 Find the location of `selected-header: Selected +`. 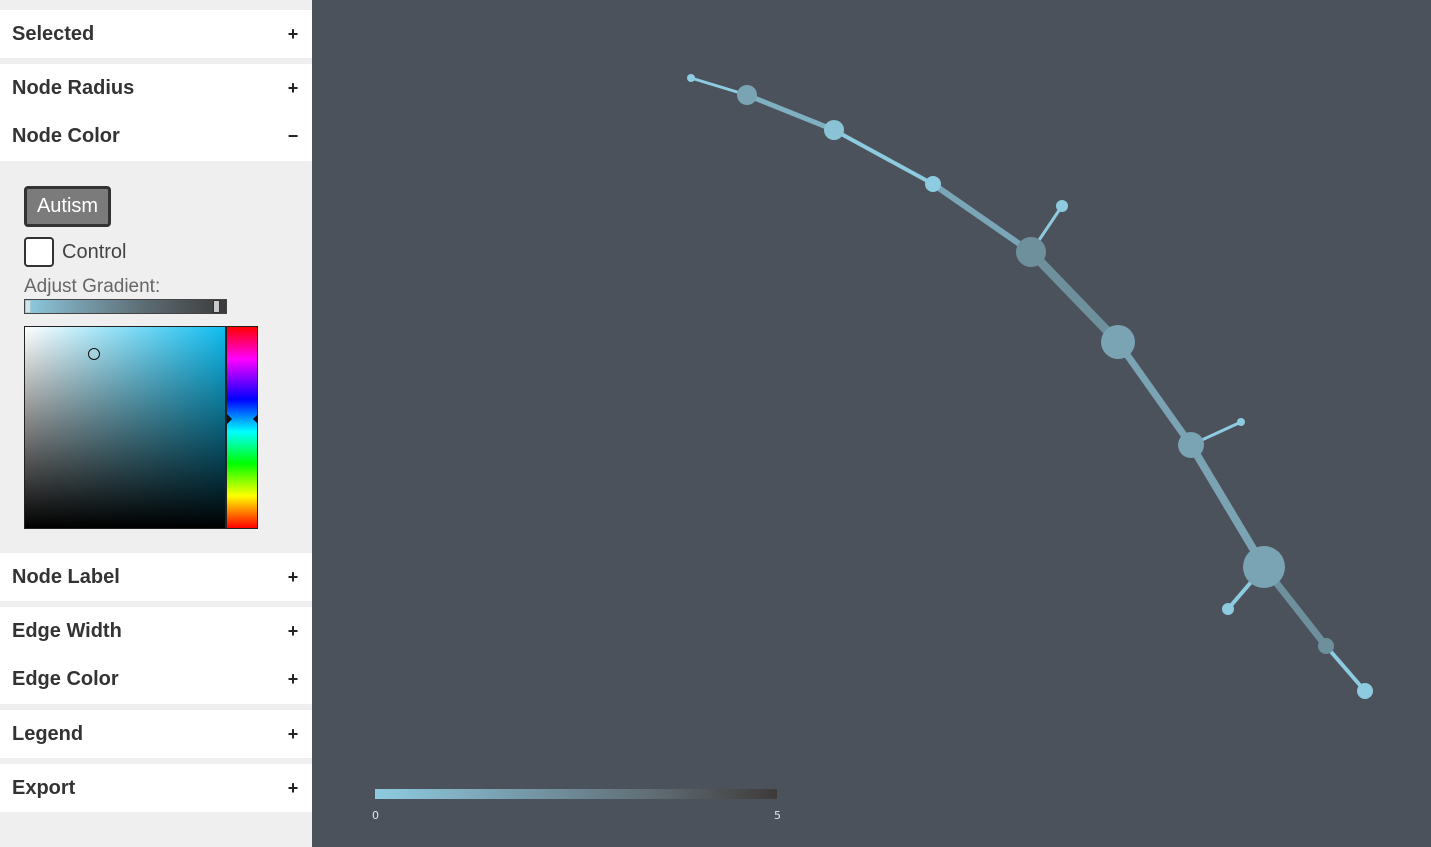

selected-header: Selected + is located at coordinates (156, 34).